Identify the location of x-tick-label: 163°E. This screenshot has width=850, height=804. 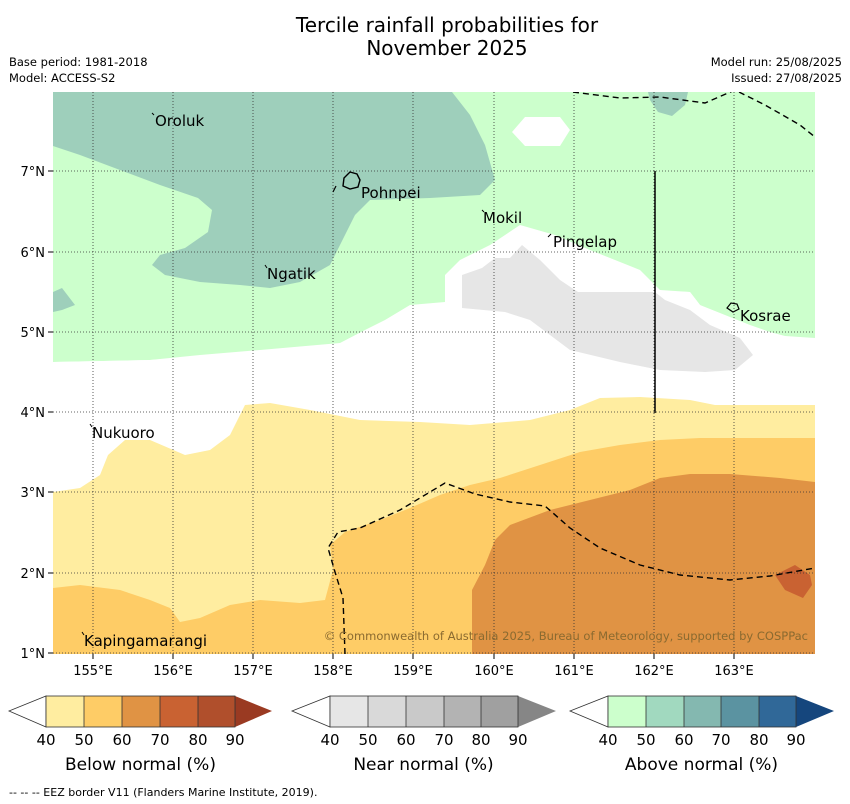
(734, 671).